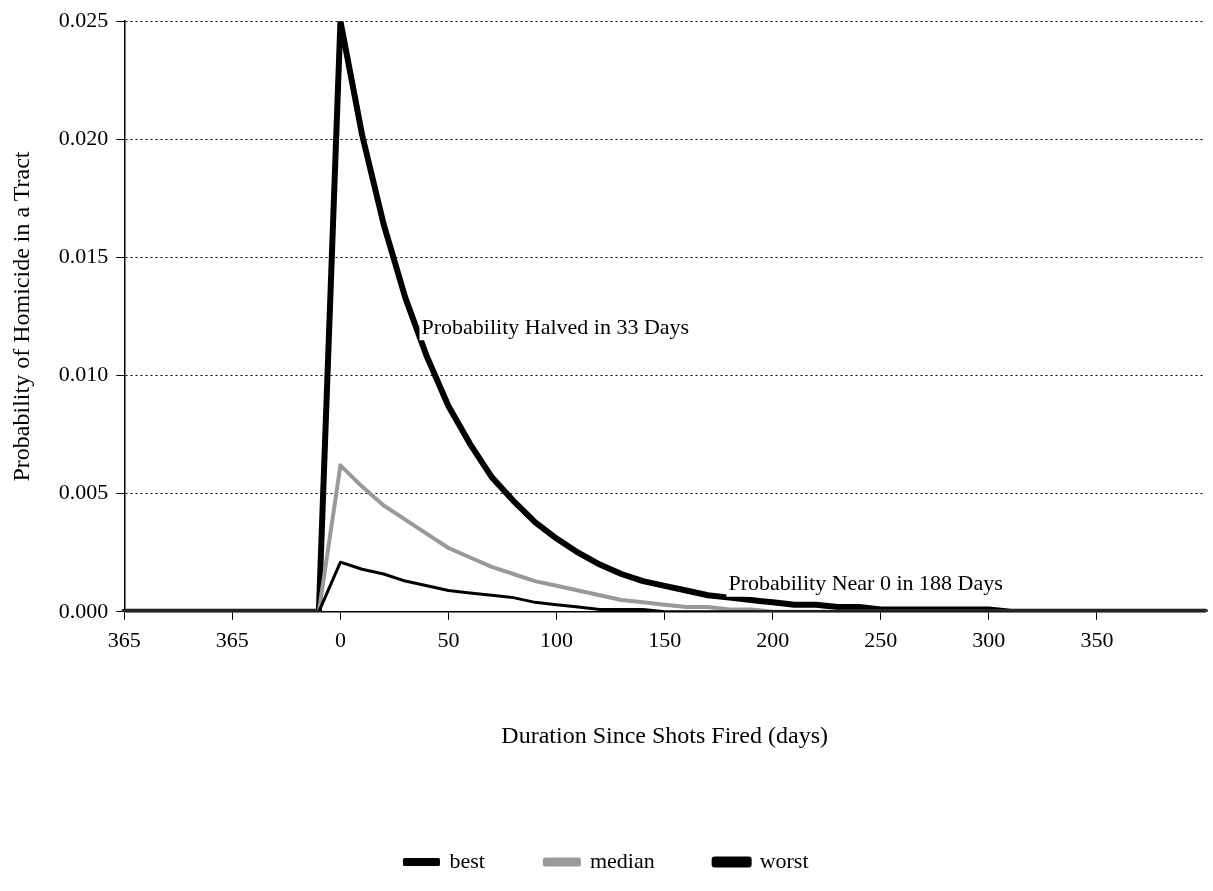  What do you see at coordinates (340, 639) in the screenshot?
I see `x-tick-label: 0` at bounding box center [340, 639].